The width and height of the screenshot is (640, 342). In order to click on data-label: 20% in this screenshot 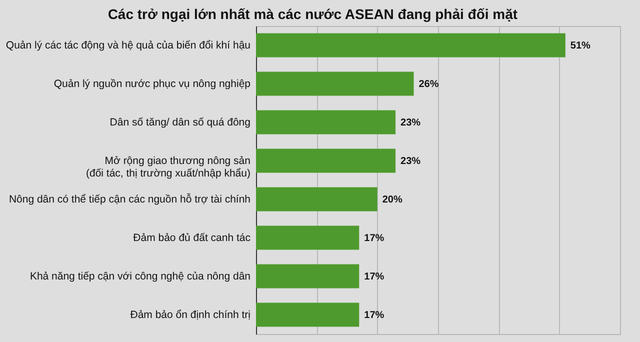, I will do `click(392, 200)`.